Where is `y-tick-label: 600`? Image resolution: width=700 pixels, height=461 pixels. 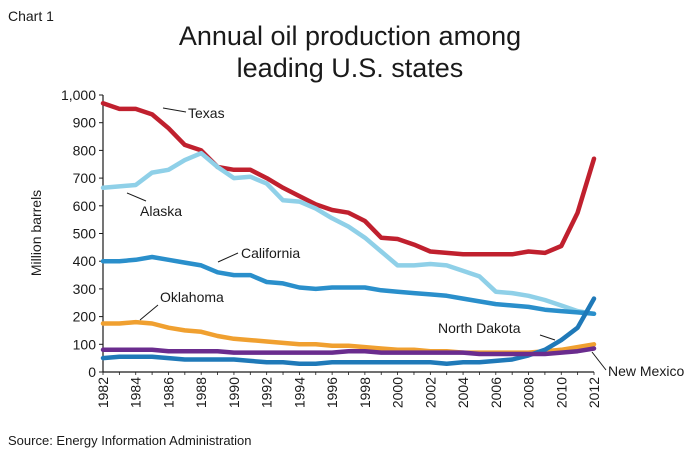 y-tick-label: 600 is located at coordinates (85, 206).